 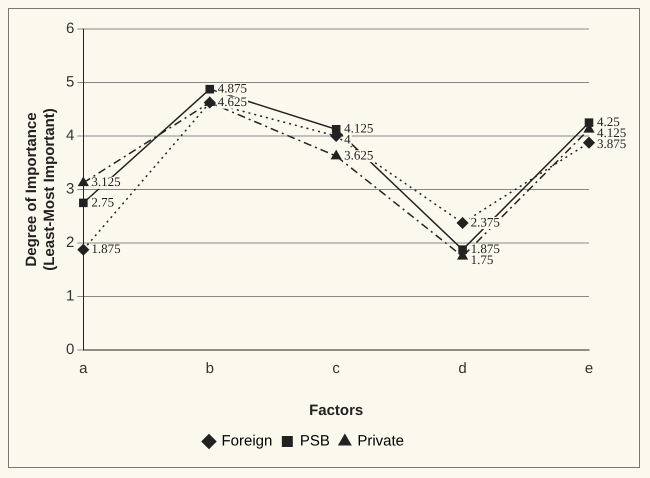 I want to click on y-axis-title: Degree of Importance (Least-Most Important), so click(x=40, y=189).